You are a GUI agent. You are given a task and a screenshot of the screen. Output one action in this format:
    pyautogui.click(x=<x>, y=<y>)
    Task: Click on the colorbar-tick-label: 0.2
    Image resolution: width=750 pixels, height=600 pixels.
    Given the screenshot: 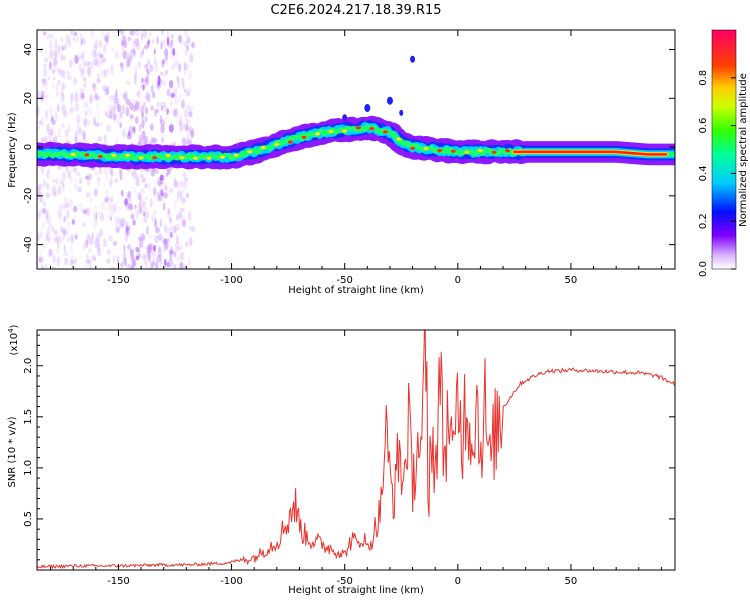 What is the action you would take?
    pyautogui.click(x=703, y=221)
    